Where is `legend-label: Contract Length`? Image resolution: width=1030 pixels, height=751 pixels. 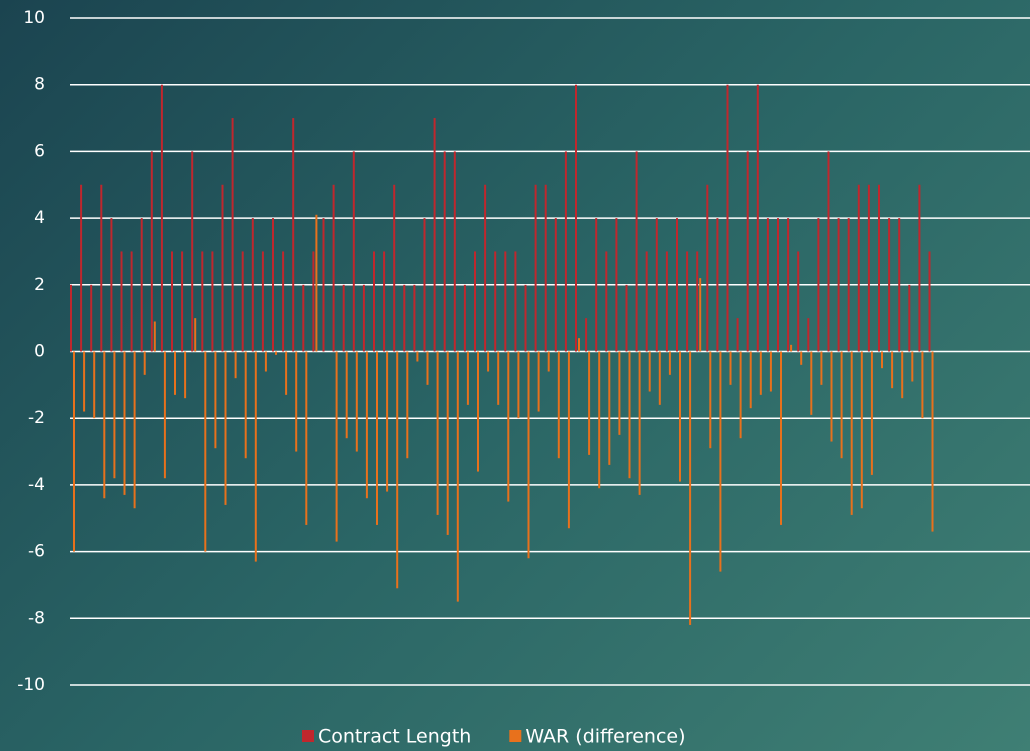
legend-label: Contract Length is located at coordinates (394, 737).